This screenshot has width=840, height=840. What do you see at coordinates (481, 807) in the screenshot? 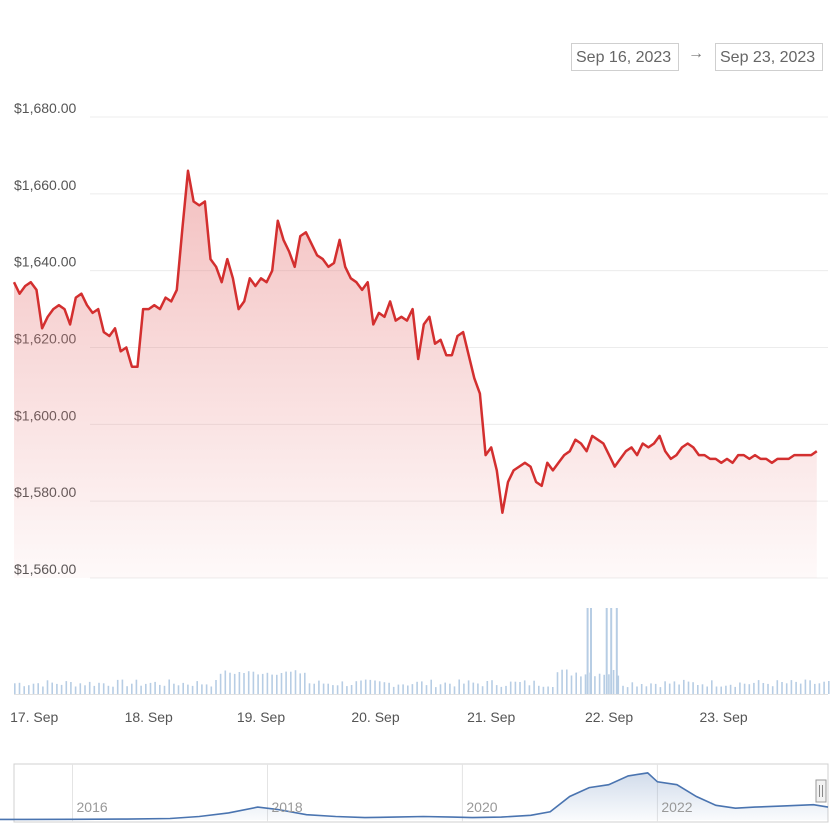
I see `navigator-tick-label: 2020` at bounding box center [481, 807].